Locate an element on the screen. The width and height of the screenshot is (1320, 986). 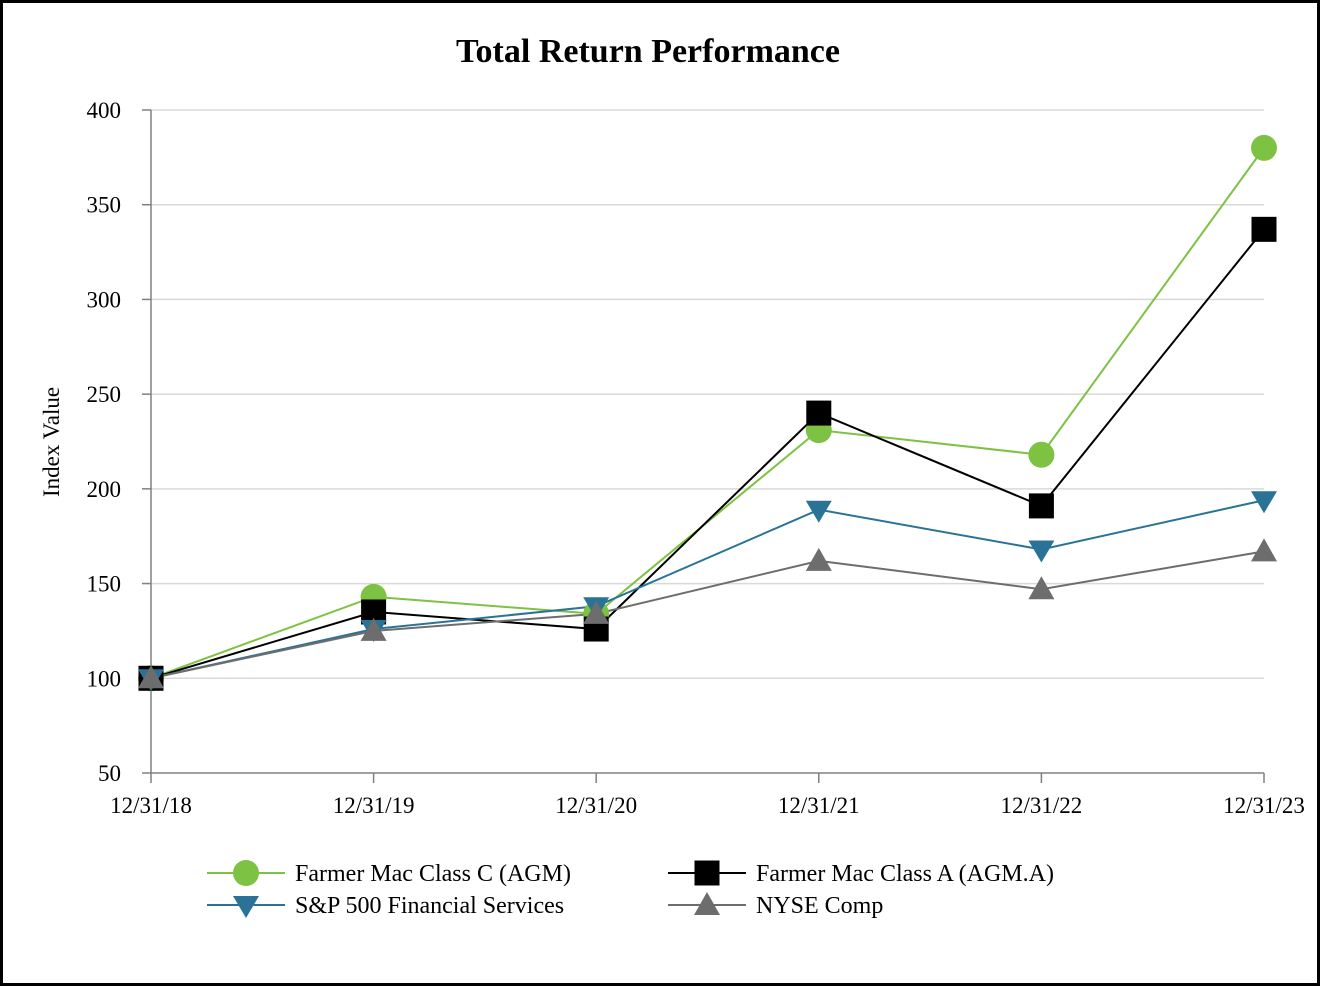
legend-label: Farmer Mac Class A (AGM.A) is located at coordinates (905, 874).